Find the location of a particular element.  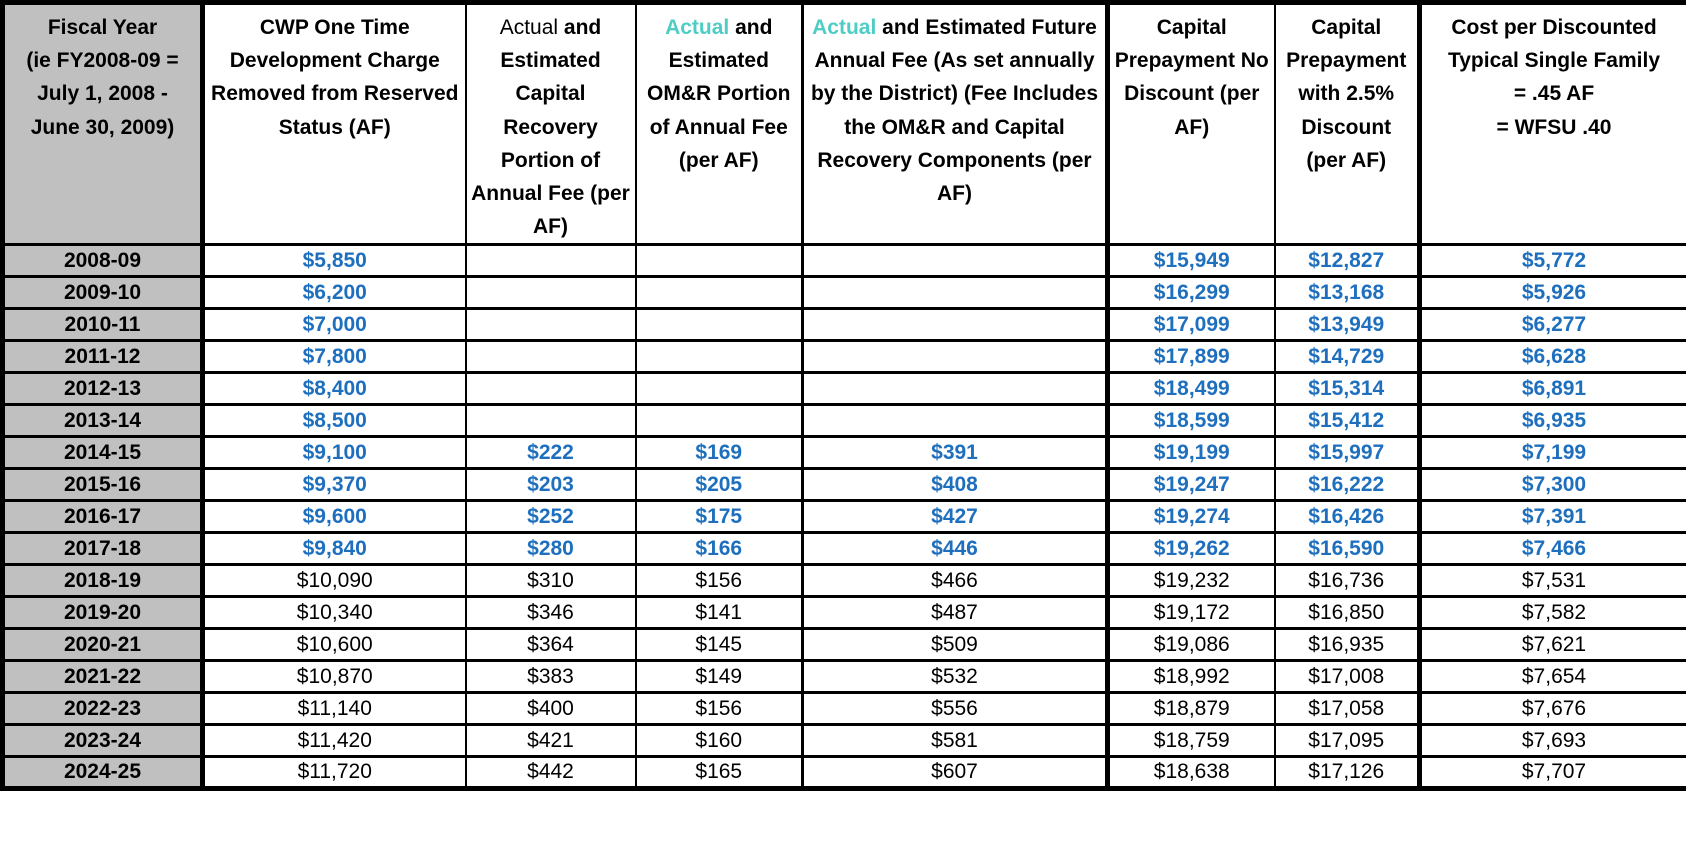

cell-cwp-one-time-development-charge: $8,400 is located at coordinates (333, 389).